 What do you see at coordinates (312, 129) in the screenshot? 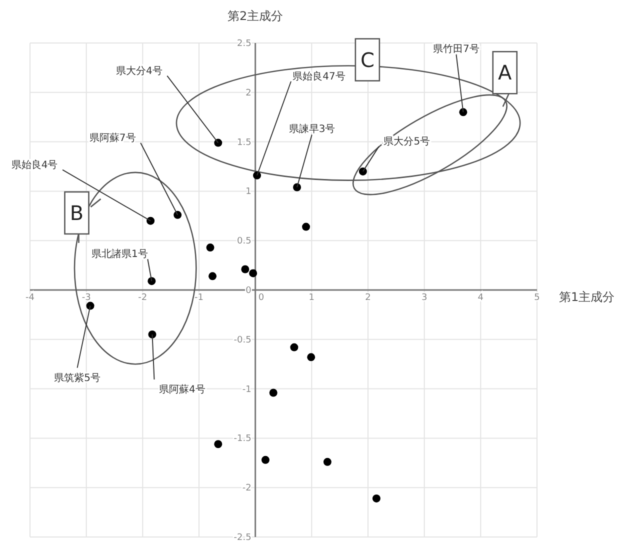
I see `annotation: 県諫早3号` at bounding box center [312, 129].